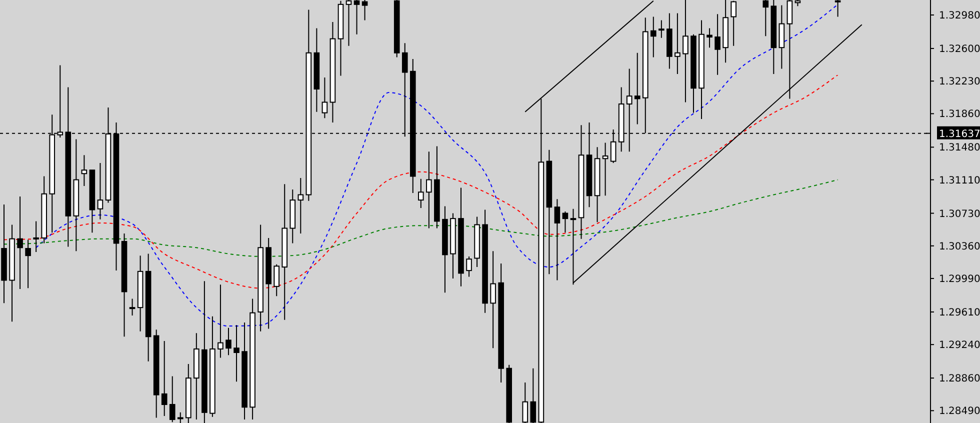 The height and width of the screenshot is (423, 980). Describe the element at coordinates (959, 114) in the screenshot. I see `y-tick-label: 1.31860` at that location.